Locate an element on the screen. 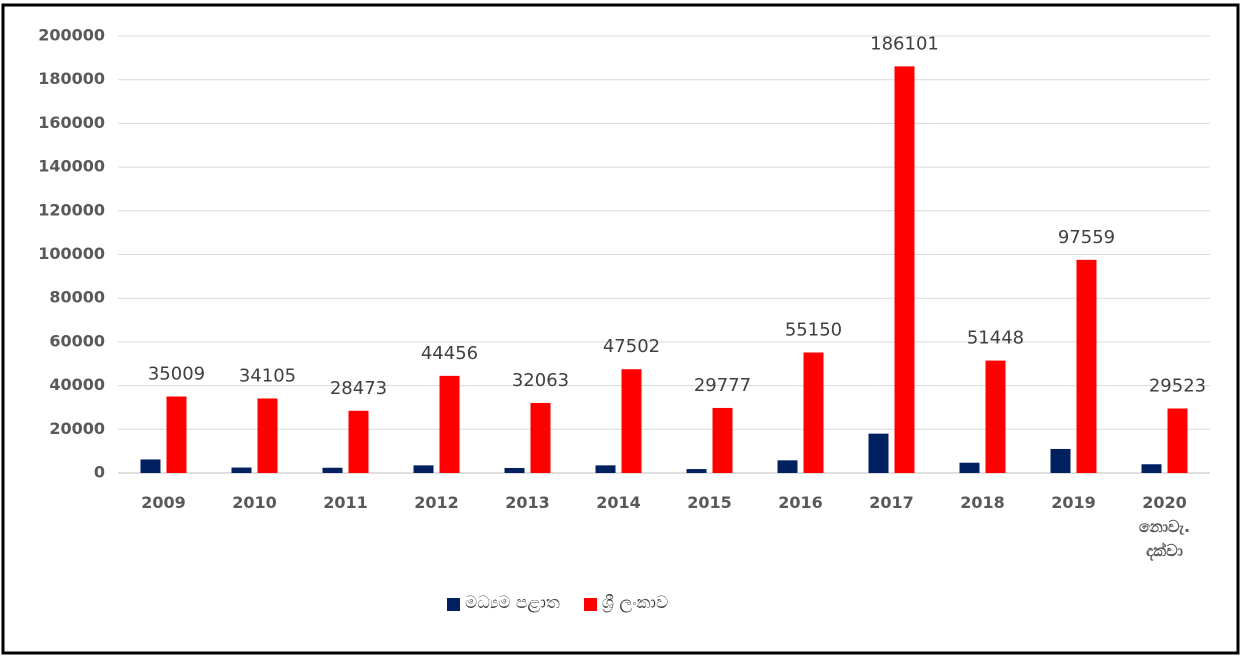 Image resolution: width=1242 pixels, height=656 pixels. x-tick-label: 2009 is located at coordinates (163, 502).